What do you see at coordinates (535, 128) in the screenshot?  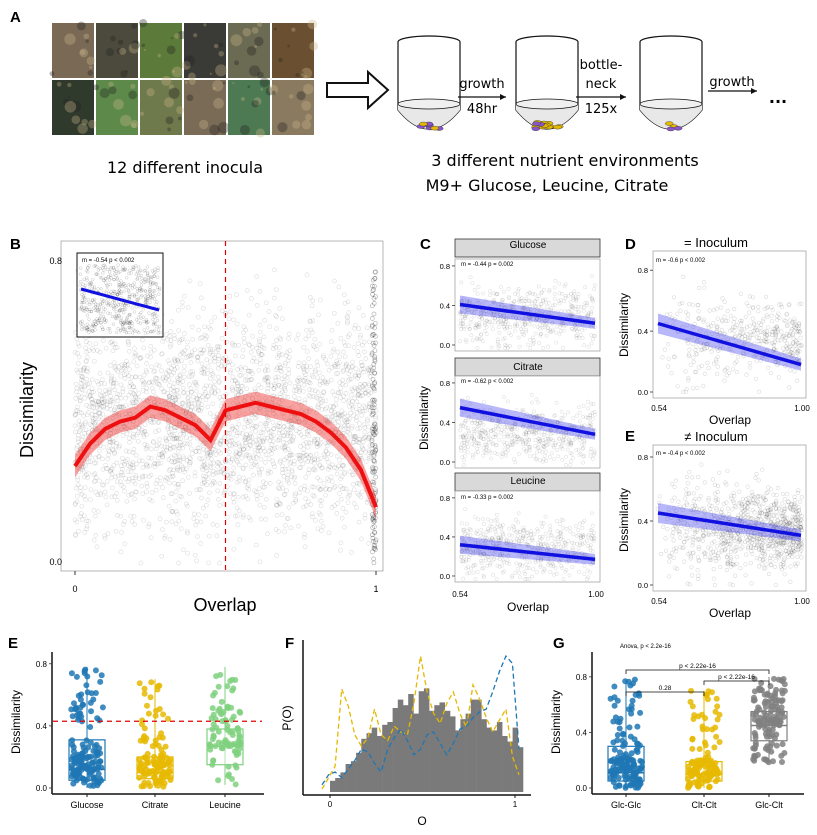 I see `microbe-cell` at bounding box center [535, 128].